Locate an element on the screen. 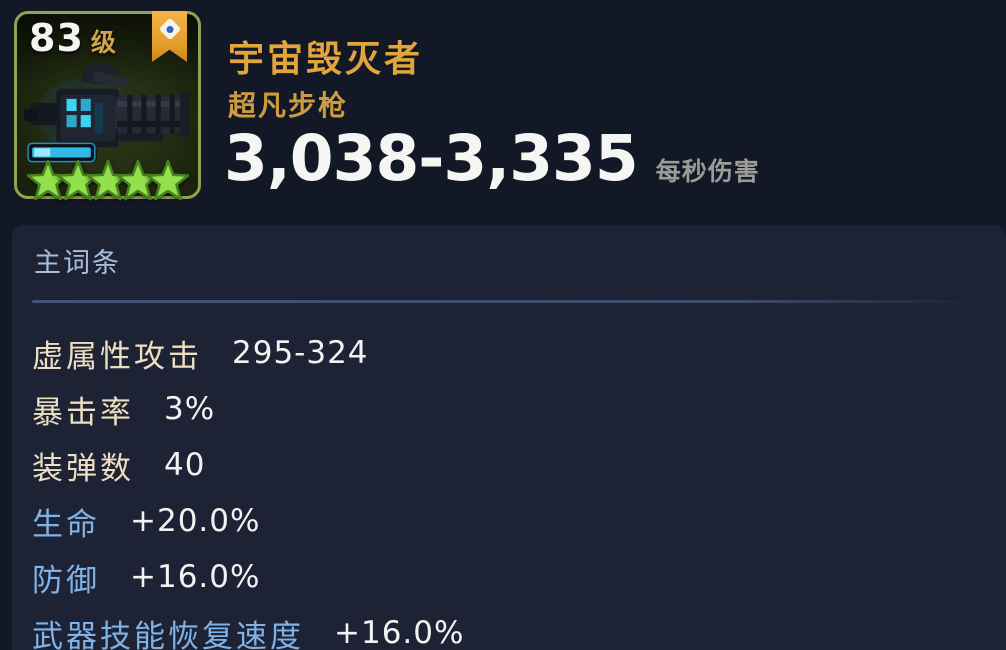 The height and width of the screenshot is (650, 1006). stat-value: 295-324 is located at coordinates (300, 353).